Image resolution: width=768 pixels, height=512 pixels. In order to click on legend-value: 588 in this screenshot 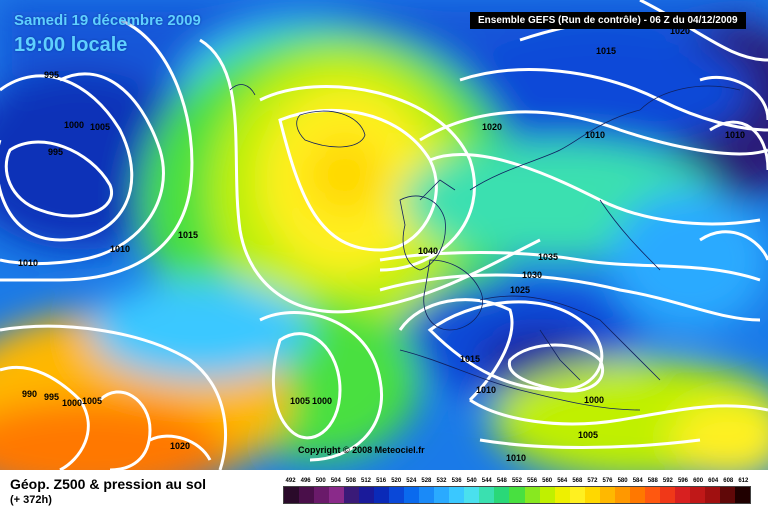, I will do `click(652, 481)`.